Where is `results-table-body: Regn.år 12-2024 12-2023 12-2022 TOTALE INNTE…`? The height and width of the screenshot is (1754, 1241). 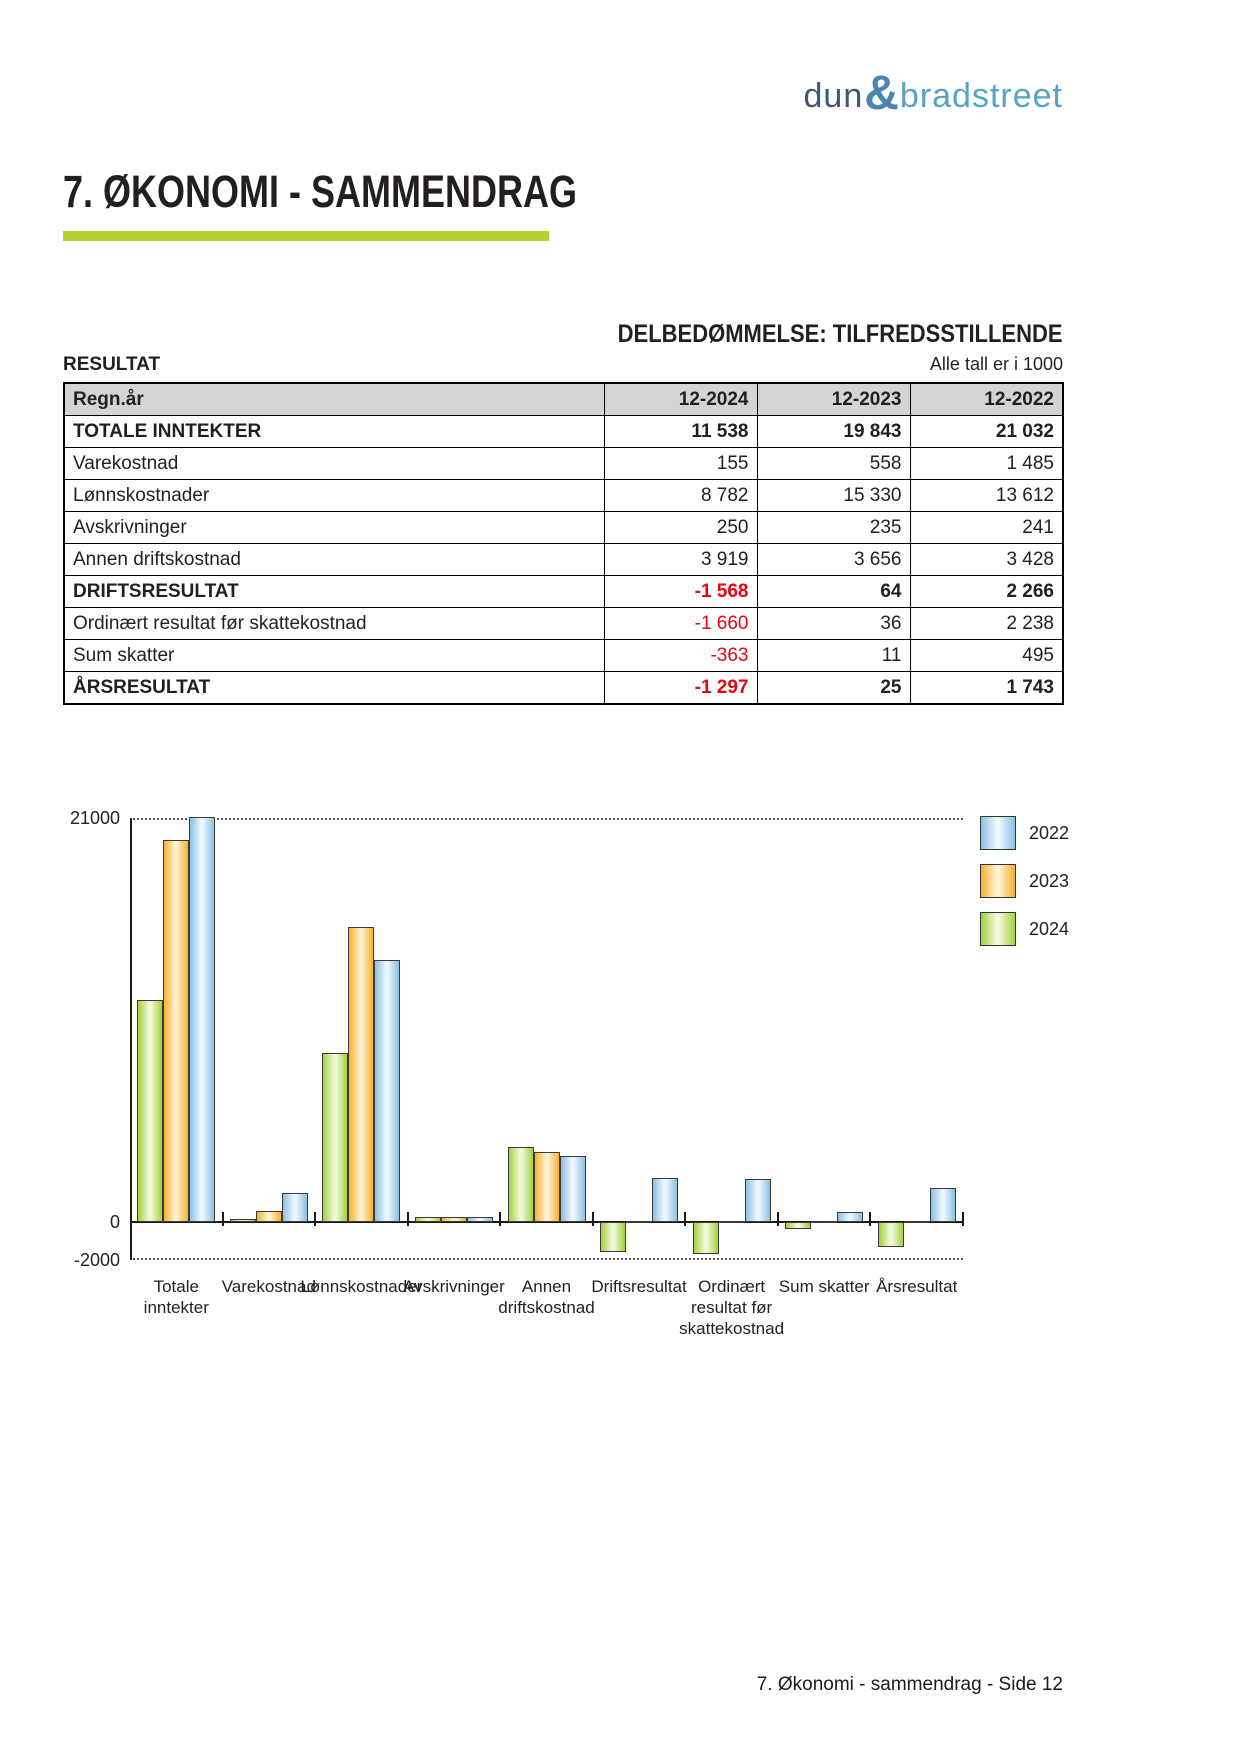 results-table-body: Regn.år 12-2024 12-2023 12-2022 TOTALE INNTE… is located at coordinates (563, 543).